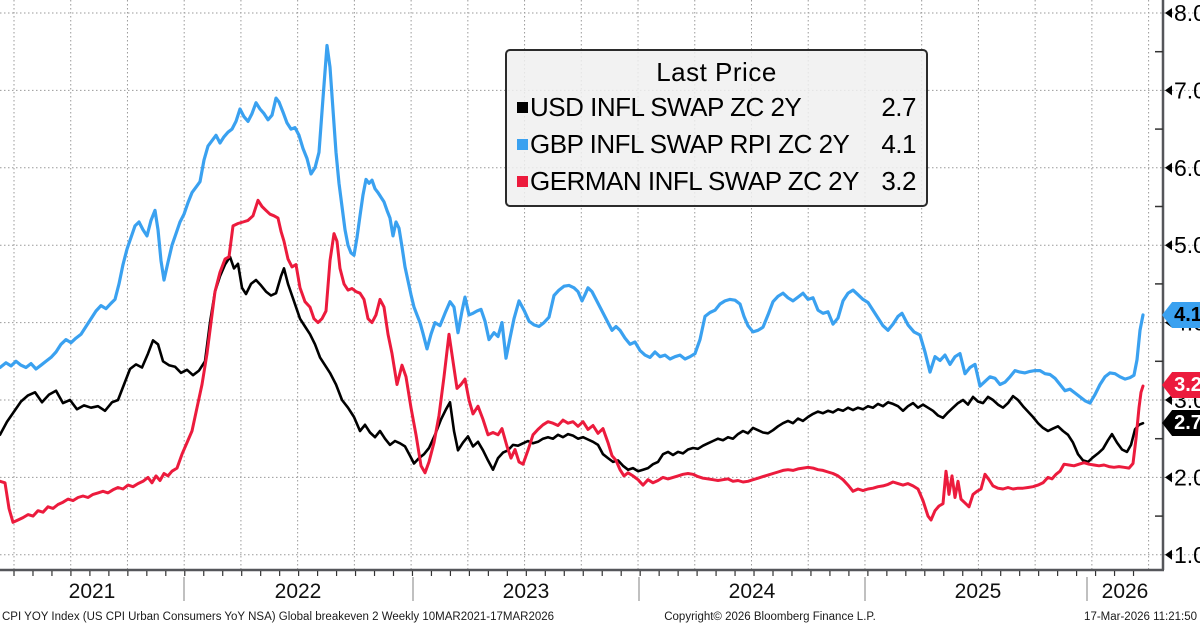 The width and height of the screenshot is (1200, 629). I want to click on legend-item-german: GERMAN INFL SWAP ZC 2Y 3.2, so click(716, 181).